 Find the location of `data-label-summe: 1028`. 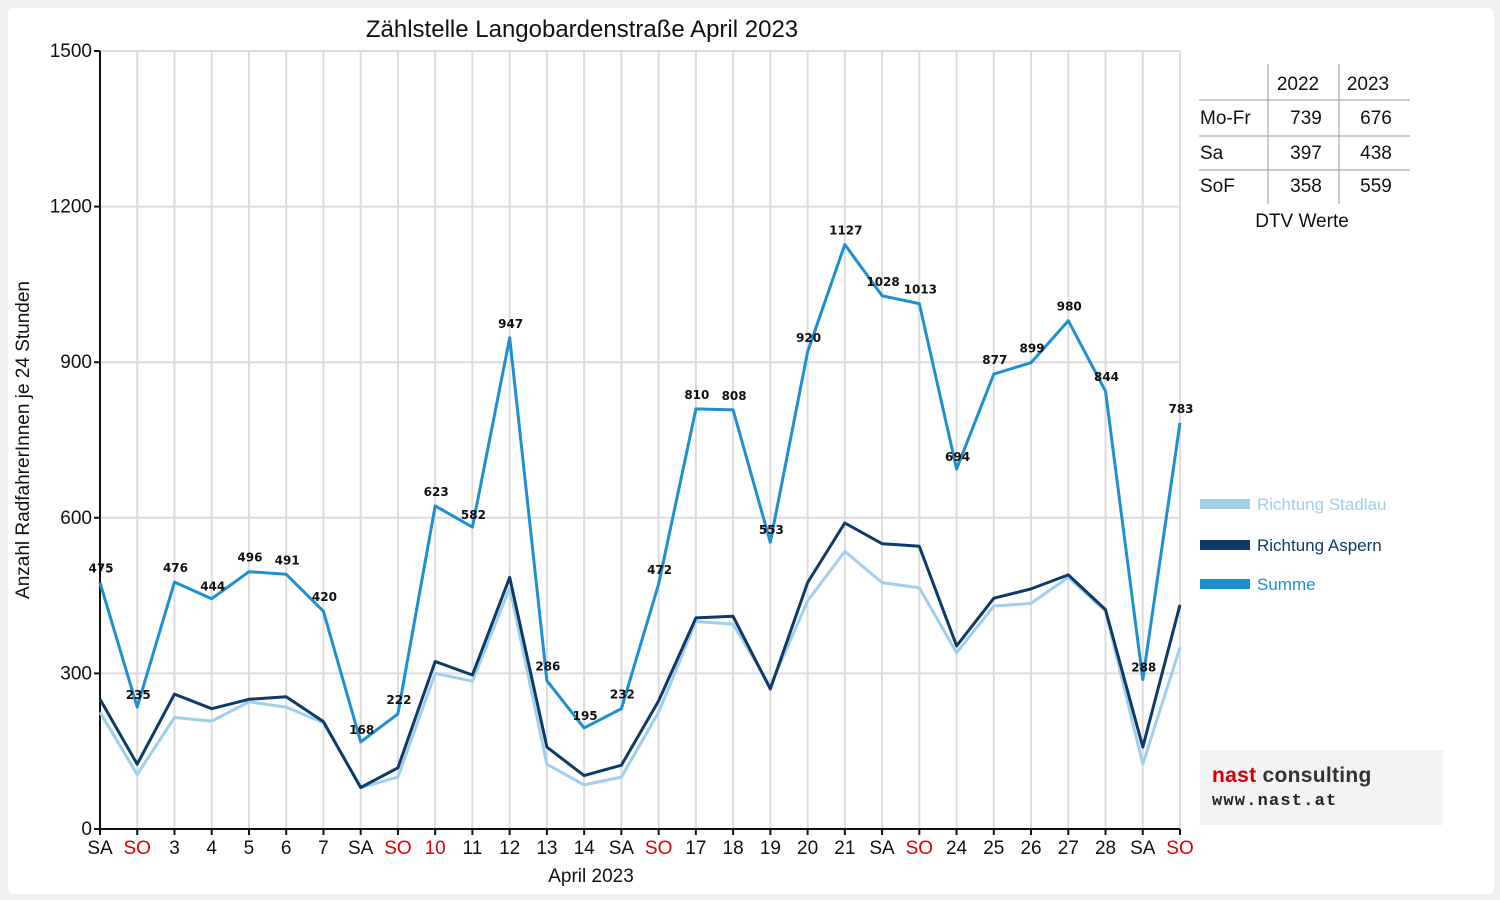

data-label-summe: 1028 is located at coordinates (882, 282).